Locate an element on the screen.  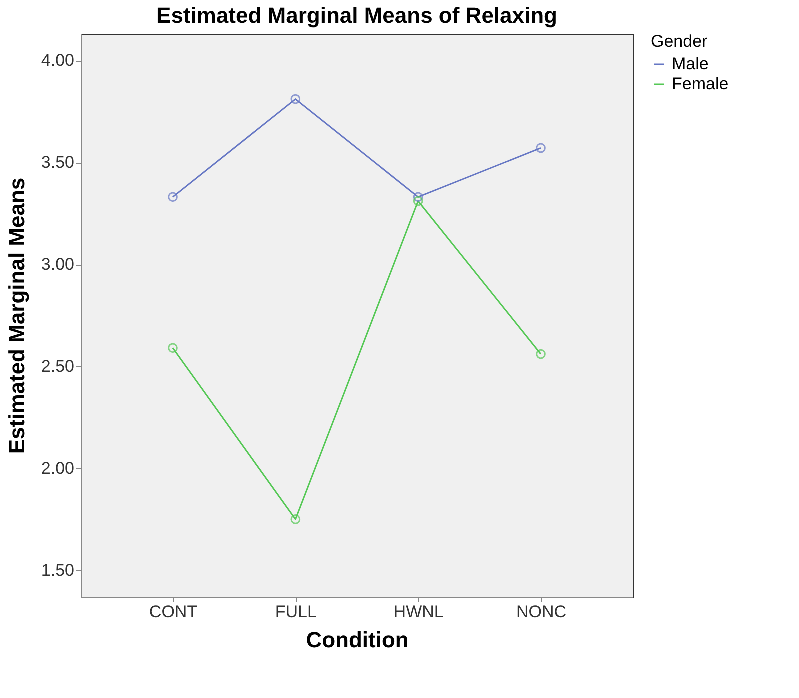
y-tick-label: 4.00 is located at coordinates (57, 60).